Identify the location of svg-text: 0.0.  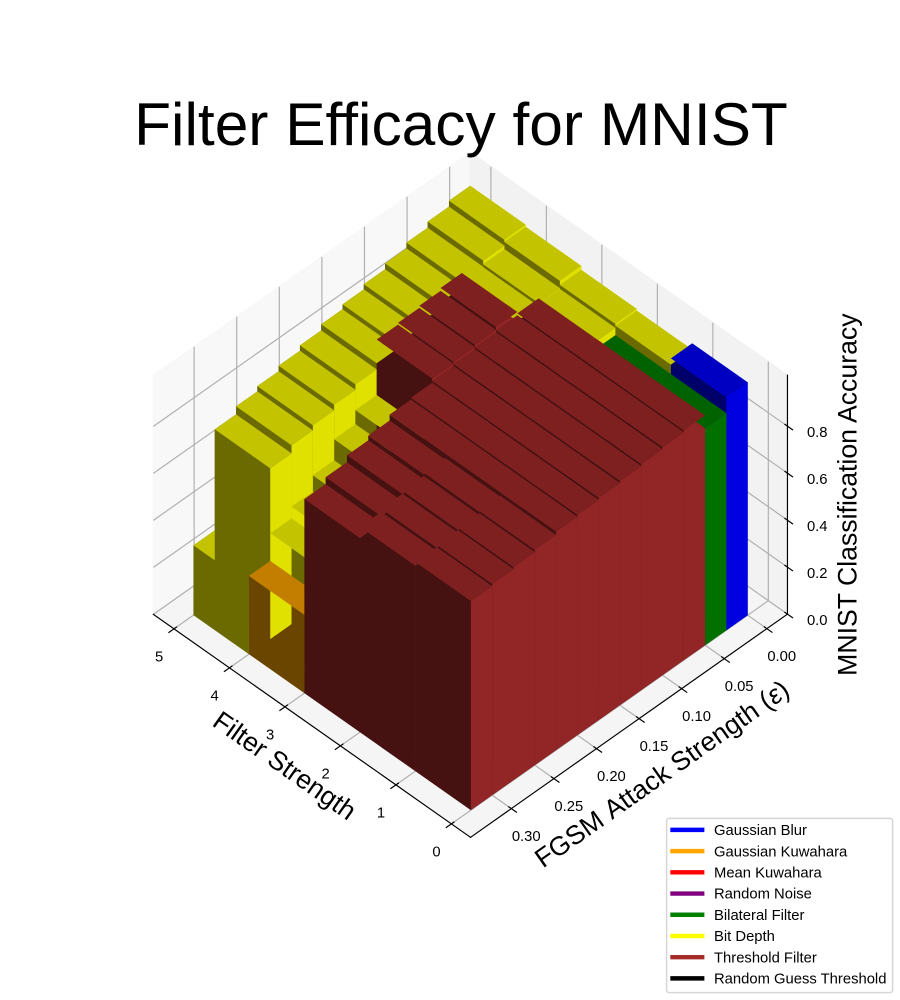
(817, 621).